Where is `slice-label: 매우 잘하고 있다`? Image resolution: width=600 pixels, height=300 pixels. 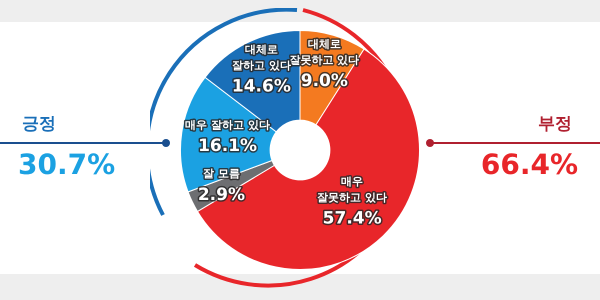 slice-label: 매우 잘하고 있다 is located at coordinates (227, 125).